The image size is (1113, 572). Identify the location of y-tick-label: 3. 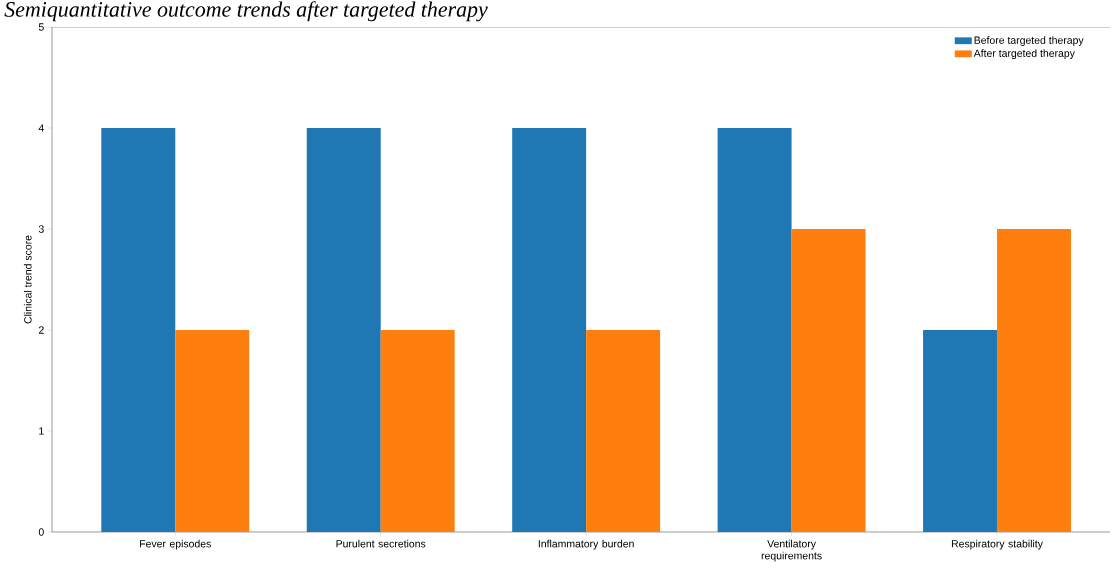
(41, 229).